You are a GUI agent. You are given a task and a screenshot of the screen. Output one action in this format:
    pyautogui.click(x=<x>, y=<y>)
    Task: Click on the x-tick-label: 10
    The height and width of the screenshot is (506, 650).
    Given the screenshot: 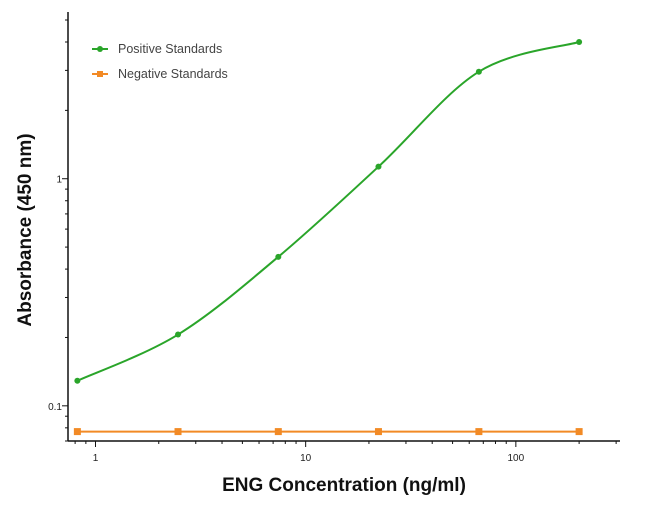 What is the action you would take?
    pyautogui.click(x=306, y=458)
    